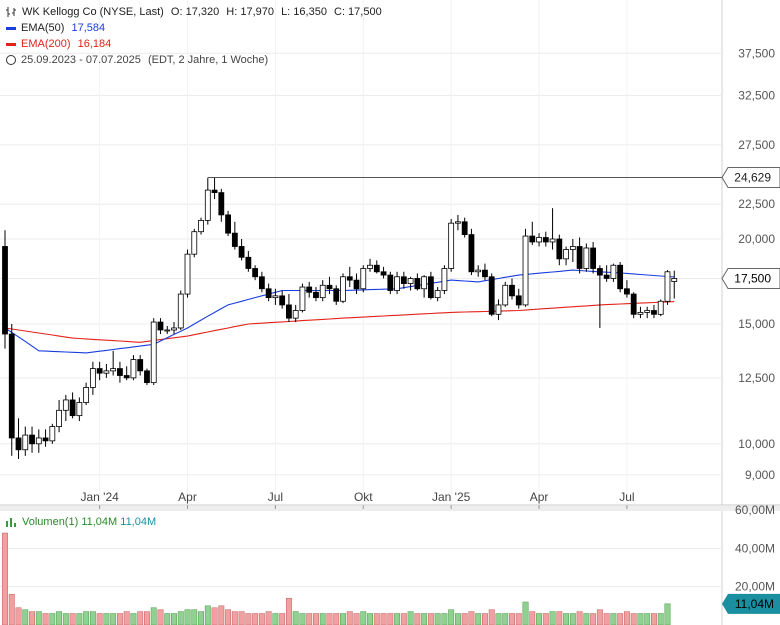 This screenshot has height=625, width=780. Describe the element at coordinates (93, 12) in the screenshot. I see `instrument-title: WK Kellogg Co (NYSE, Last)` at that location.